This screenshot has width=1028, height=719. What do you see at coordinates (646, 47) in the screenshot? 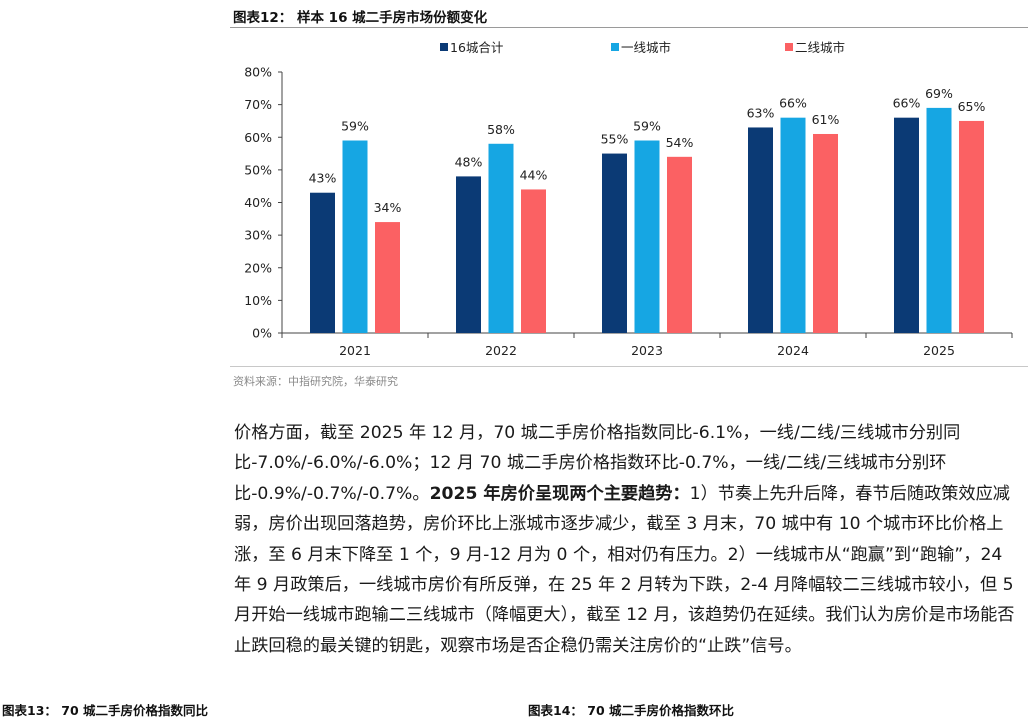
I see `legend-label: 一线城市` at bounding box center [646, 47].